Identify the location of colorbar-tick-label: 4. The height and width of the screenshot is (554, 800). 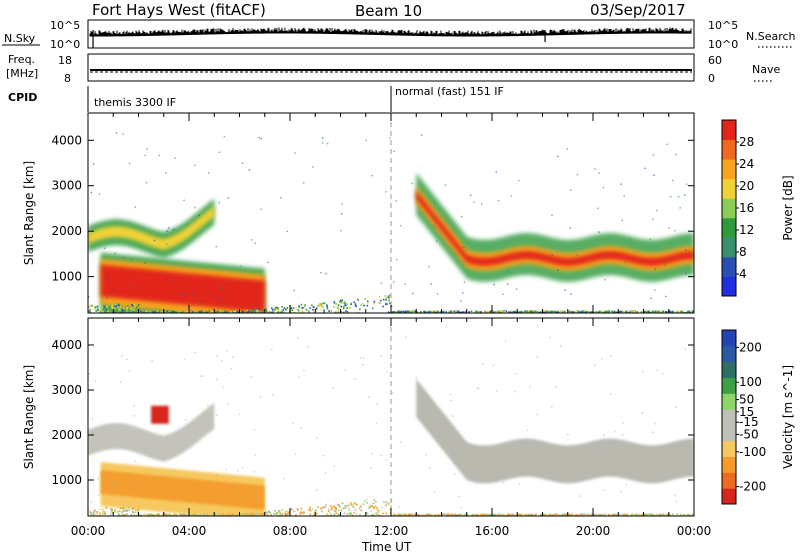
(743, 274).